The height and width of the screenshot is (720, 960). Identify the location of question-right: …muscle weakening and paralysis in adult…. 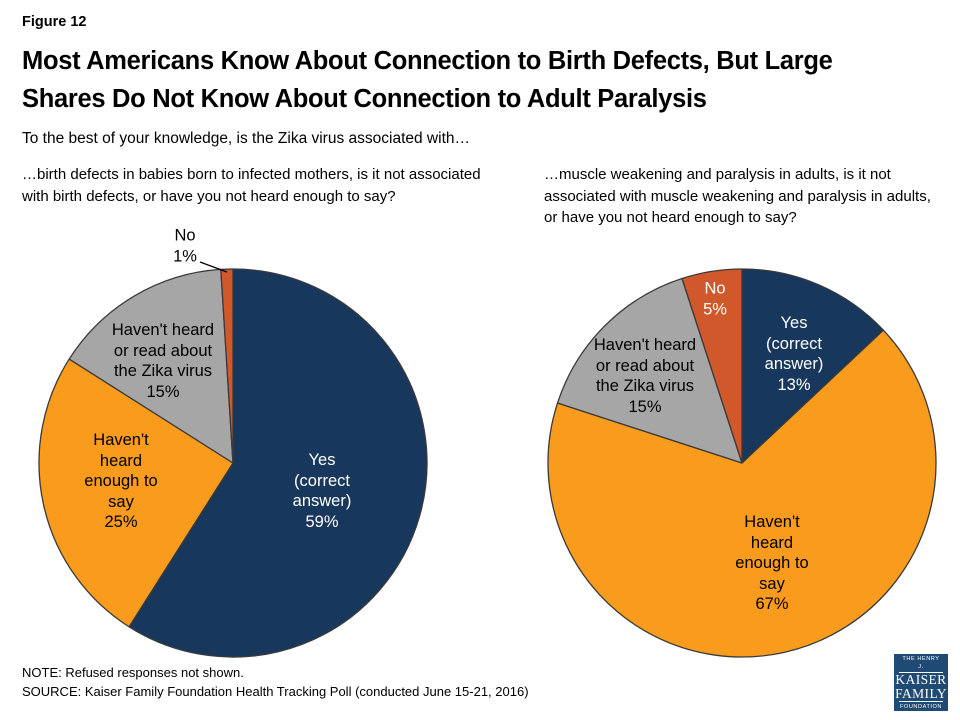
(737, 196).